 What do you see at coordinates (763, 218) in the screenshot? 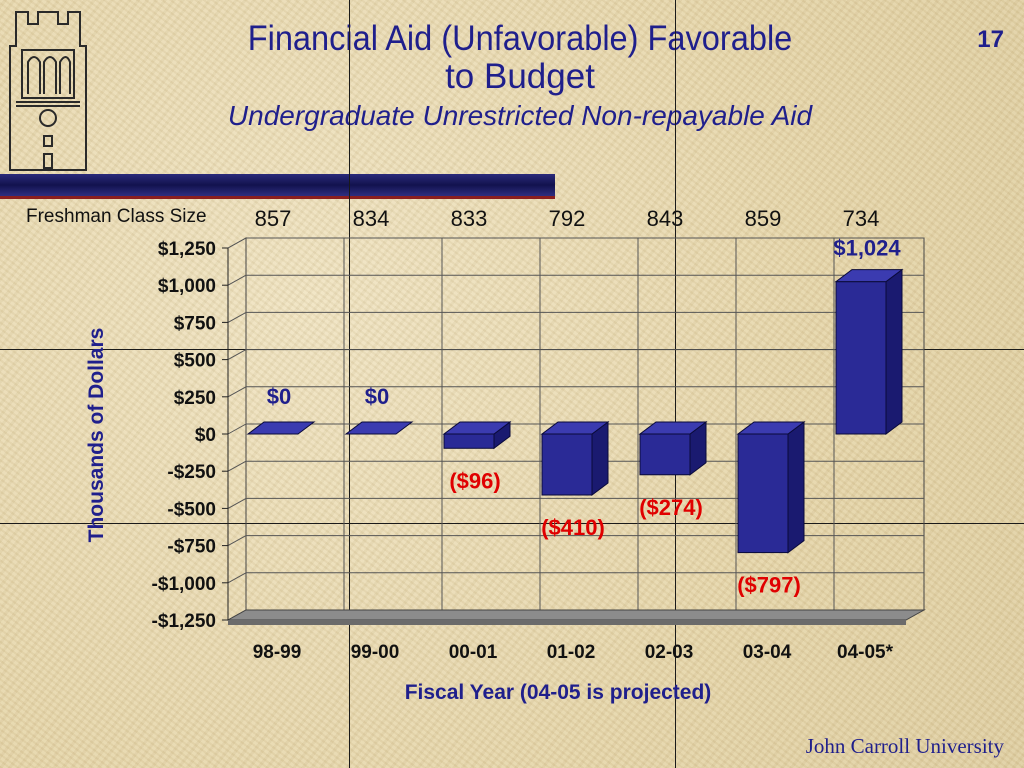
I see `freshman-class-size-value: 859` at bounding box center [763, 218].